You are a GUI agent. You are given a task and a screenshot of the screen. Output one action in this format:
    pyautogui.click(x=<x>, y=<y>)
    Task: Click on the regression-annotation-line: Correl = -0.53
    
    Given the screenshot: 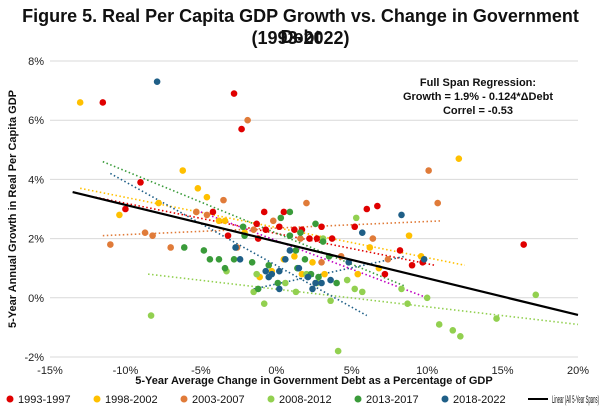 What is the action you would take?
    pyautogui.click(x=478, y=111)
    